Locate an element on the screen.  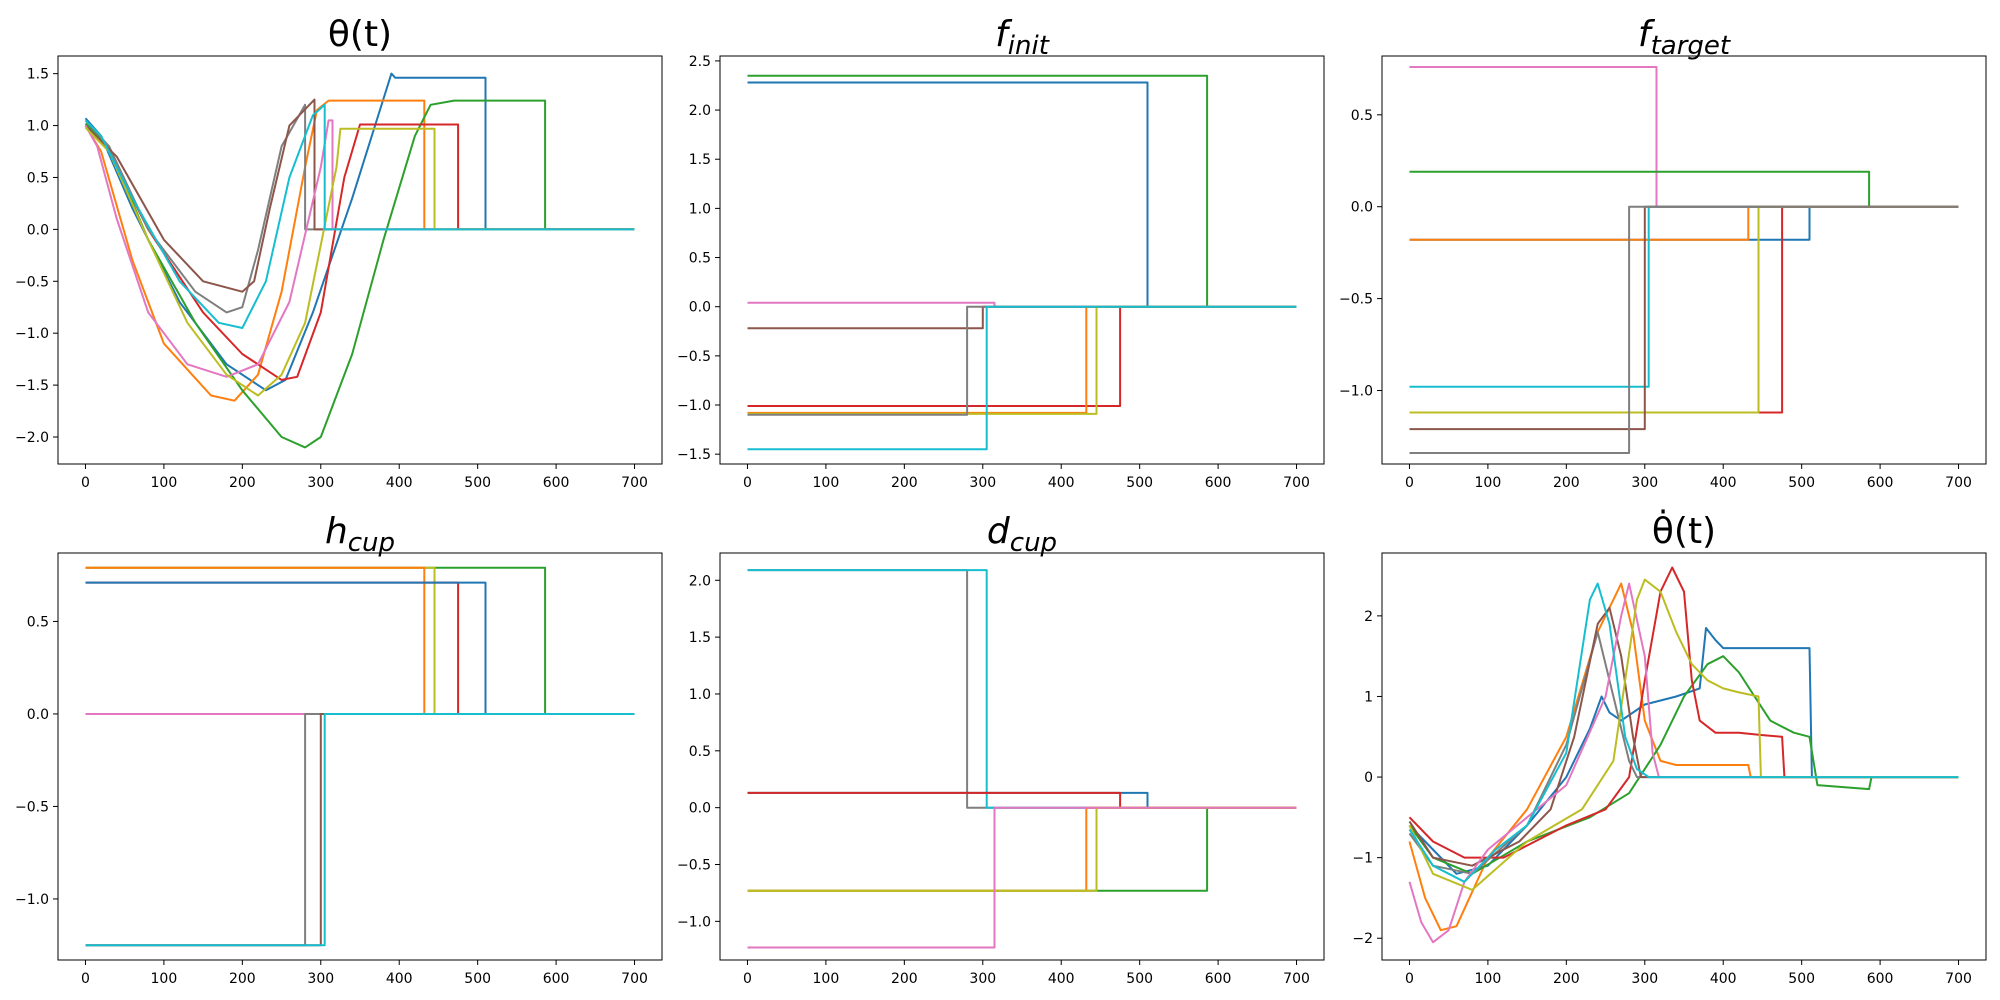
y-tick-label: 0 is located at coordinates (1368, 778).